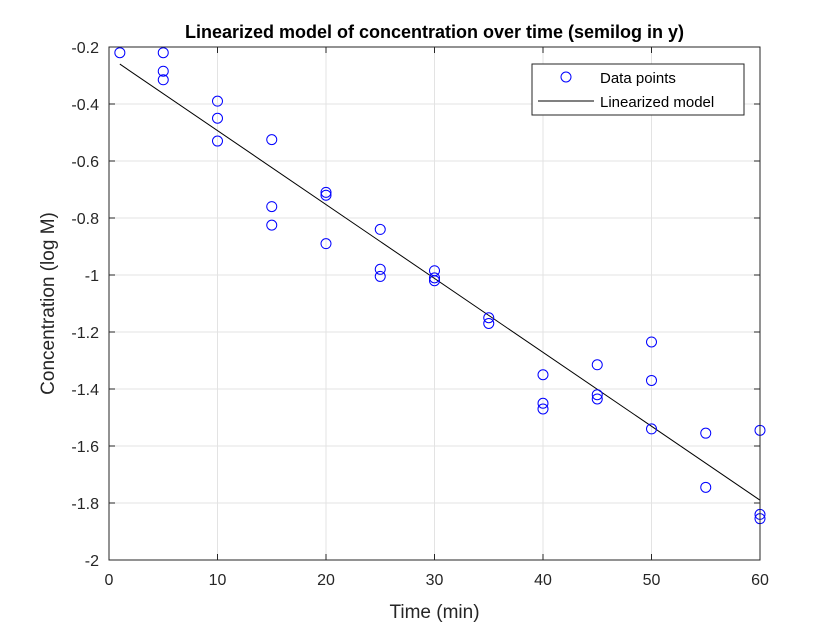 Image resolution: width=840 pixels, height=630 pixels. I want to click on legend-label-linearized-model: Linearized model, so click(657, 102).